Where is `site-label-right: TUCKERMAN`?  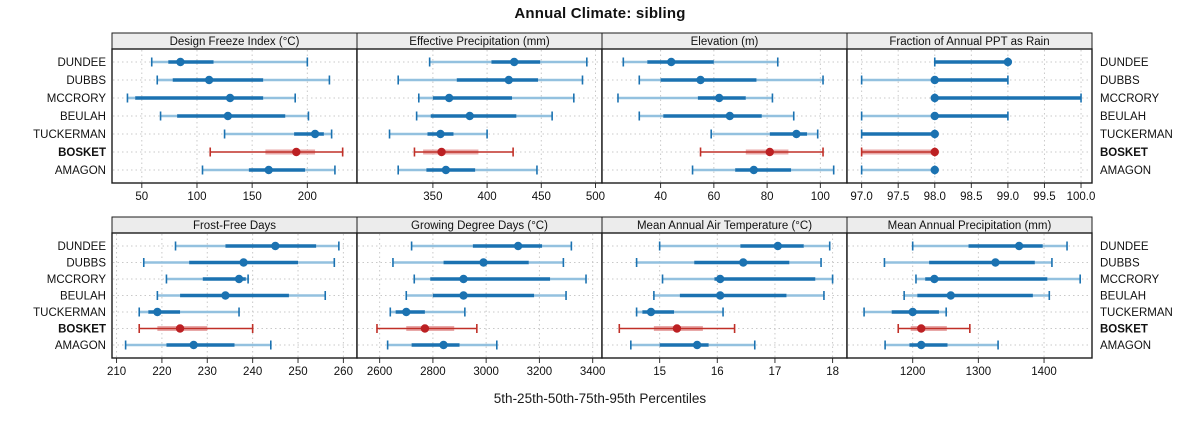 site-label-right: TUCKERMAN is located at coordinates (1136, 313).